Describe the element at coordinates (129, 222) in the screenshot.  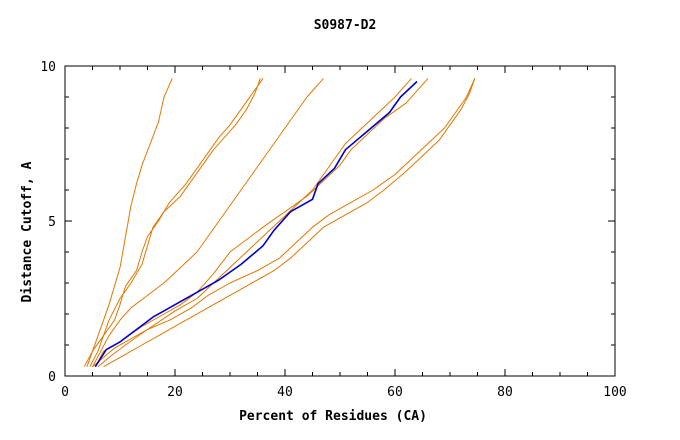
I see `series-line` at that location.